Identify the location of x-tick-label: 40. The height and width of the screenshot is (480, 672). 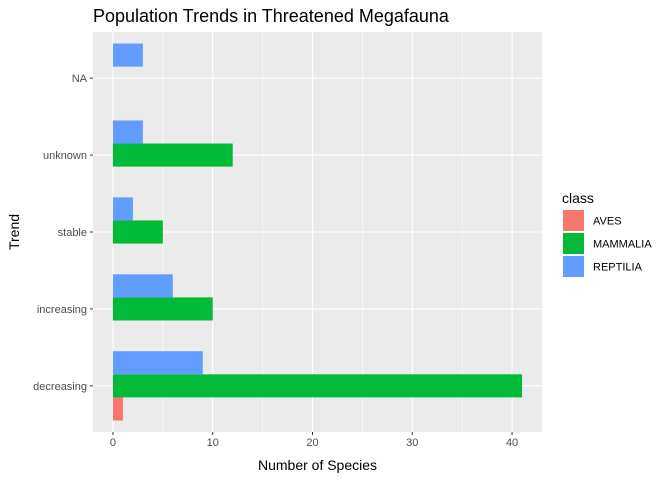
(512, 443).